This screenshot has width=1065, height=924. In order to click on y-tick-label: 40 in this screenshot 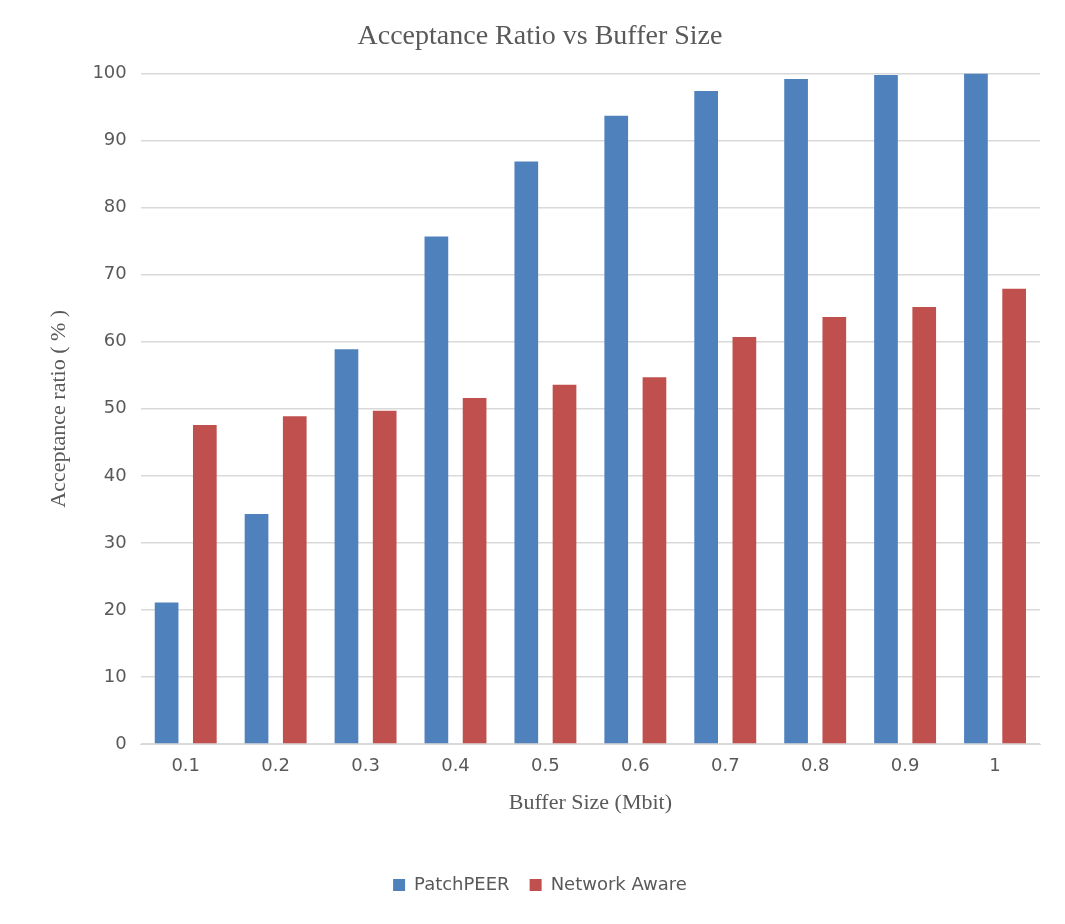, I will do `click(115, 474)`.